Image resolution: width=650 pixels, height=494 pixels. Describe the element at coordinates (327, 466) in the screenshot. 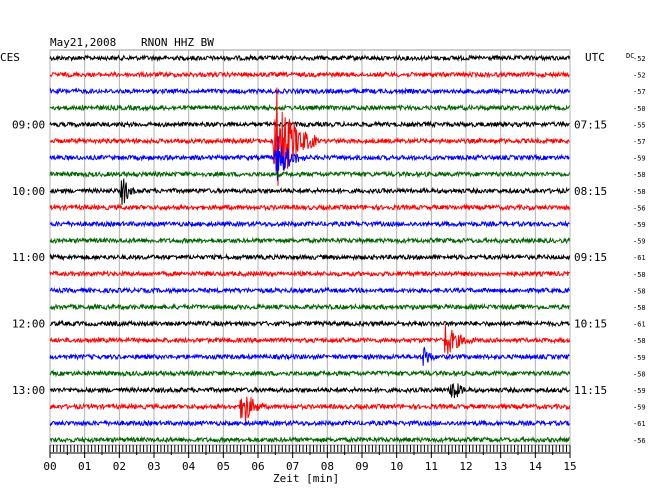

I see `x-tick-label: 08` at that location.